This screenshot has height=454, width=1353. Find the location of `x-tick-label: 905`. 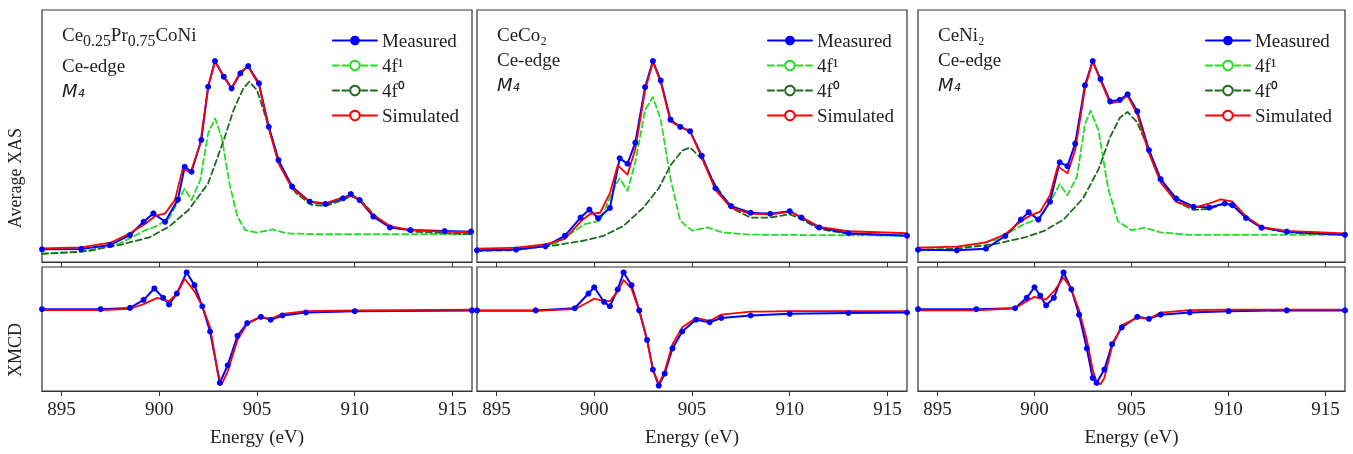

x-tick-label: 905 is located at coordinates (692, 408).